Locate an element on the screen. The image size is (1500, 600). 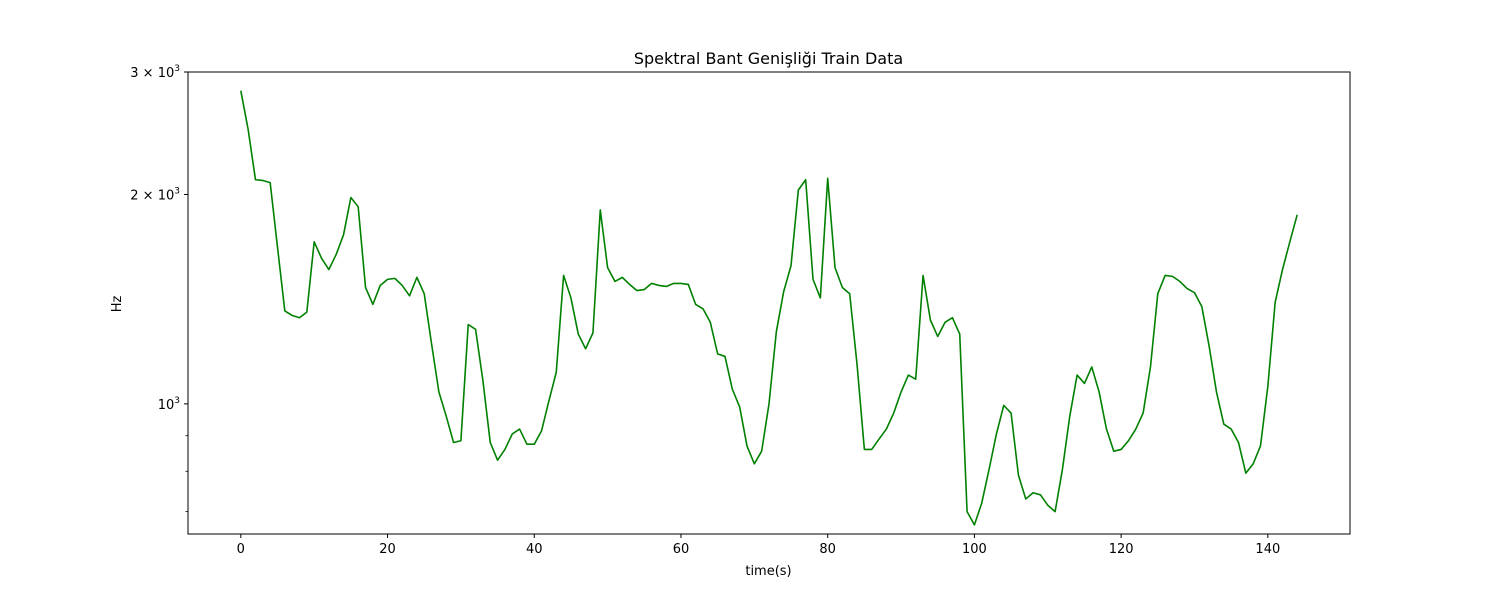
chart-title: Spektral Bant Genişliği Train Data is located at coordinates (768, 58).